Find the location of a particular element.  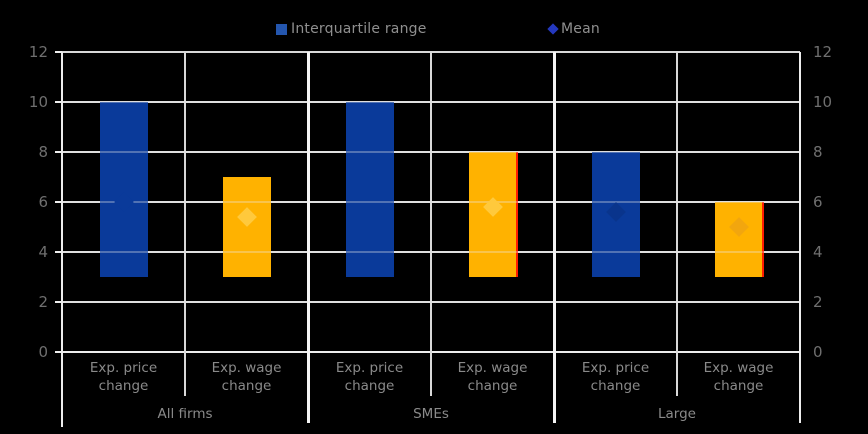

group-label: SMEs is located at coordinates (431, 414).